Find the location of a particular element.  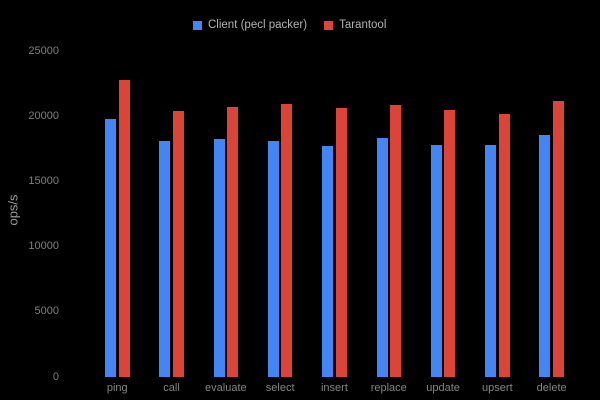

legend-label-client: Client (pecl packer) is located at coordinates (258, 25).